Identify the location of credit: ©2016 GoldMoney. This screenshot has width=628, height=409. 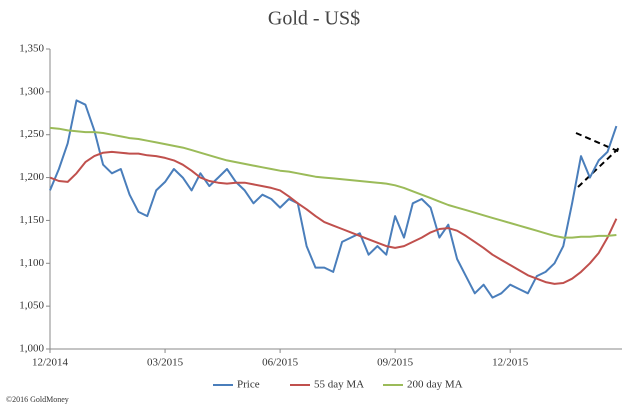
(37, 399).